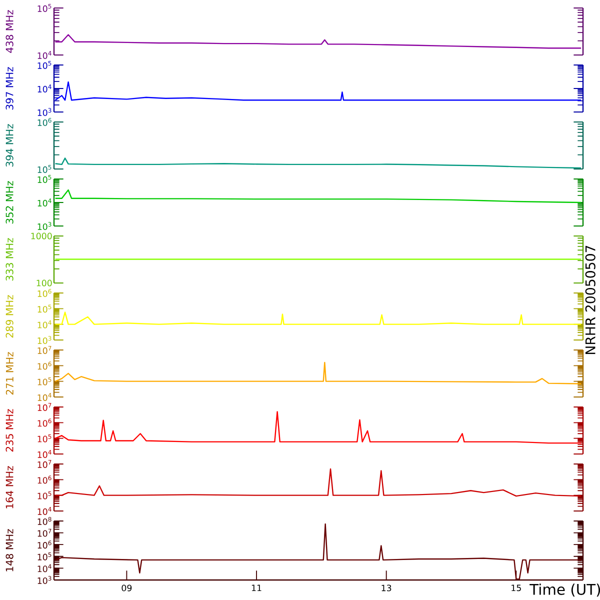 The image size is (600, 600). What do you see at coordinates (10, 487) in the screenshot?
I see `y-axis-title: 164 MHz` at bounding box center [10, 487].